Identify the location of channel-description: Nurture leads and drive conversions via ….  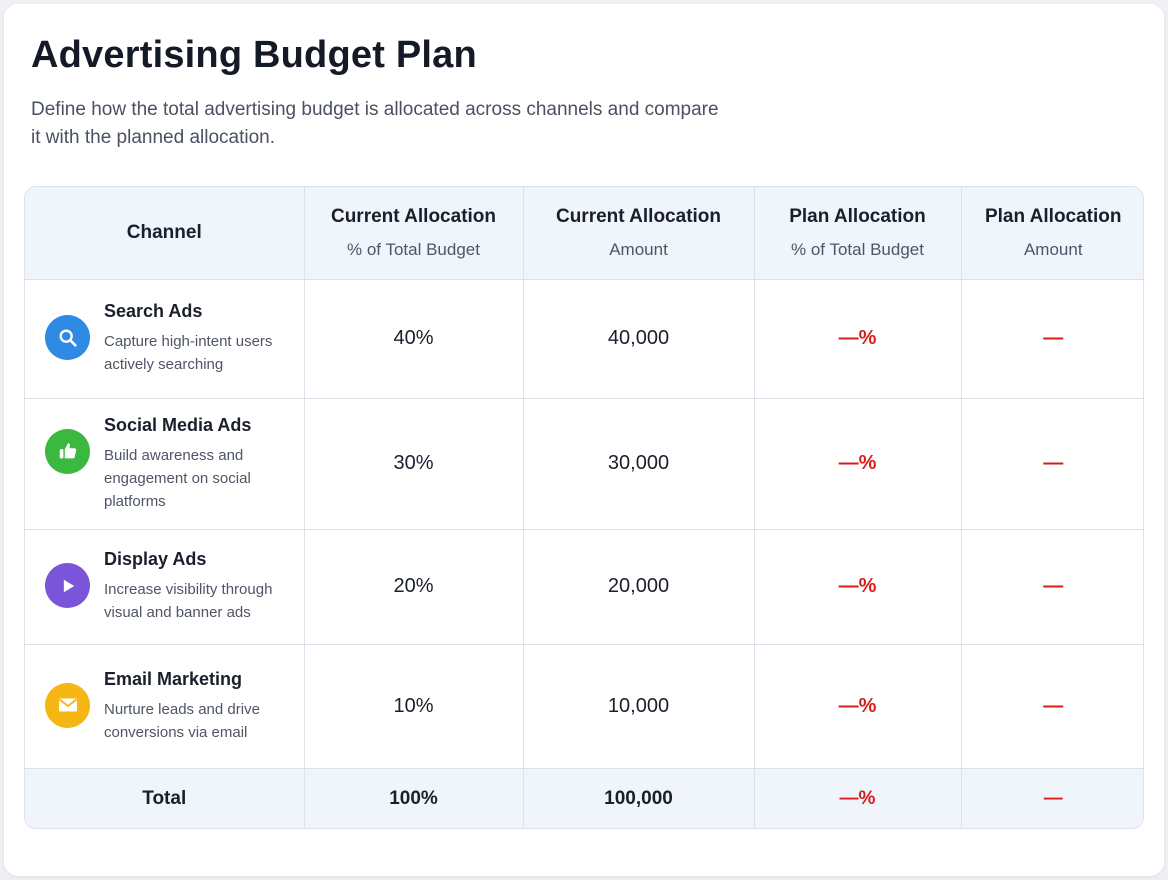
(182, 720).